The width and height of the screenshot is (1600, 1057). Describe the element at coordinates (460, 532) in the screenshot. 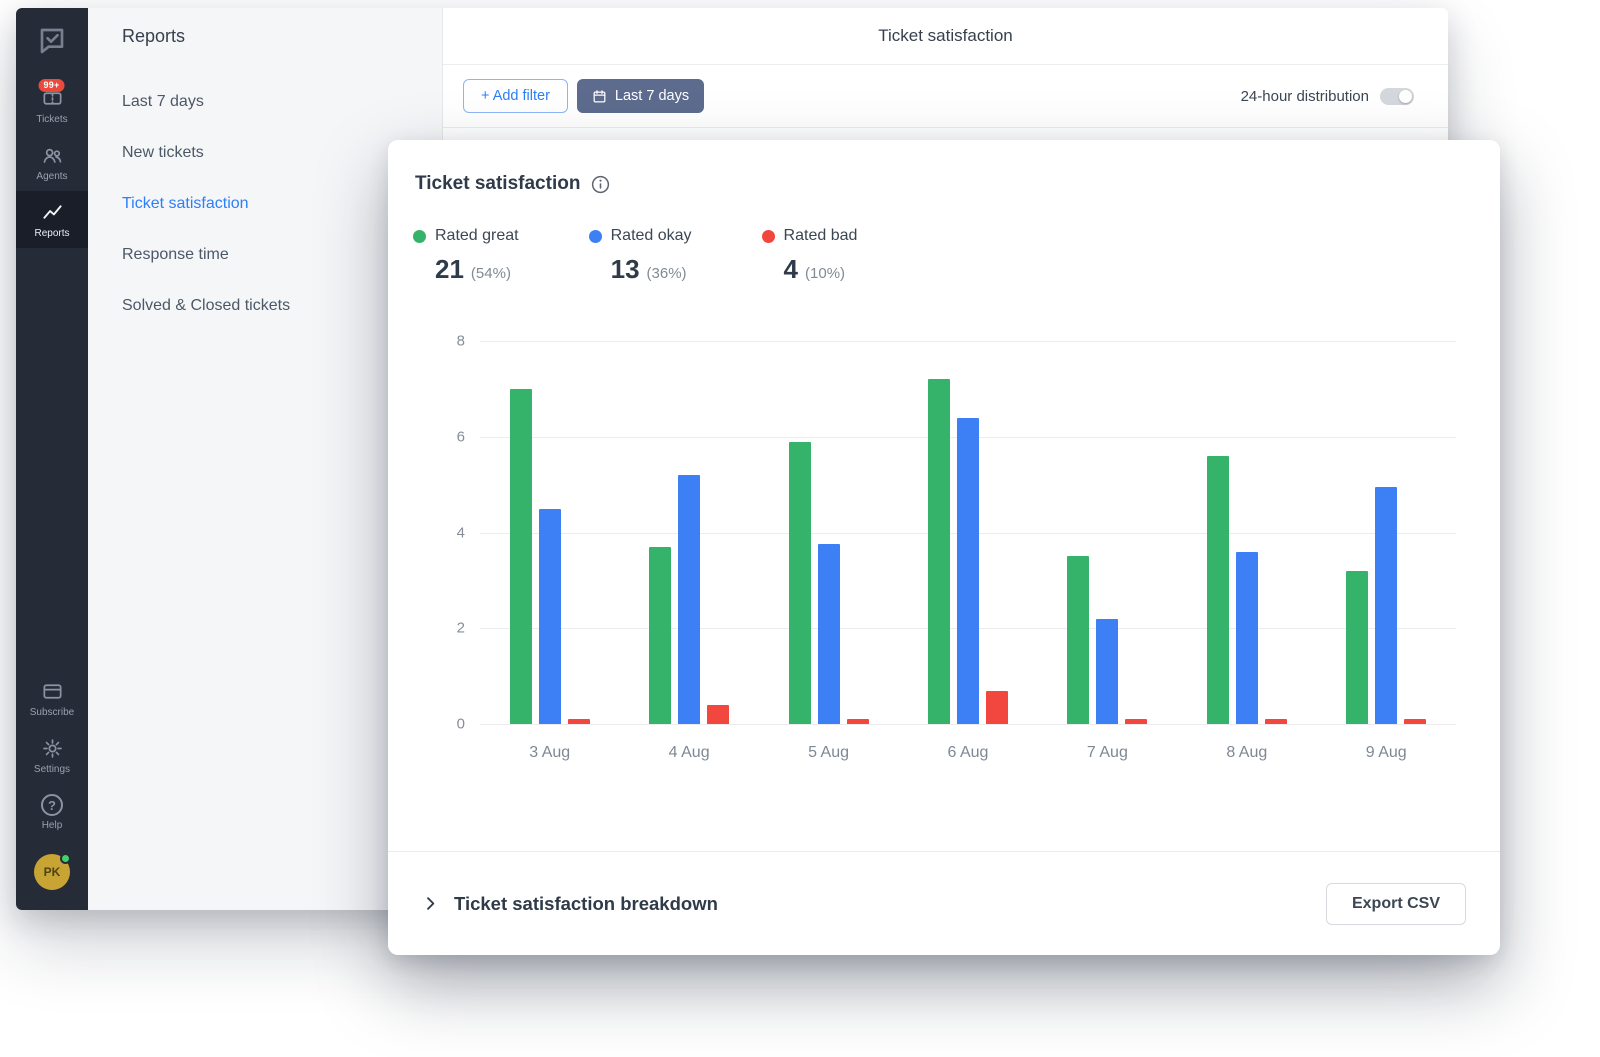

I see `y-axis-tick: 4` at that location.